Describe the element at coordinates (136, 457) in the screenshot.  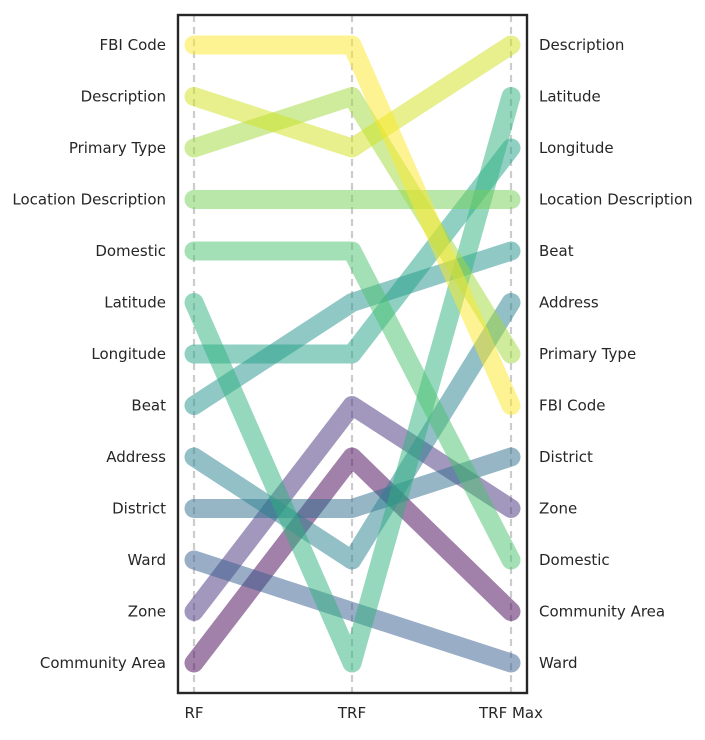
I see `left-label-address: Address` at that location.